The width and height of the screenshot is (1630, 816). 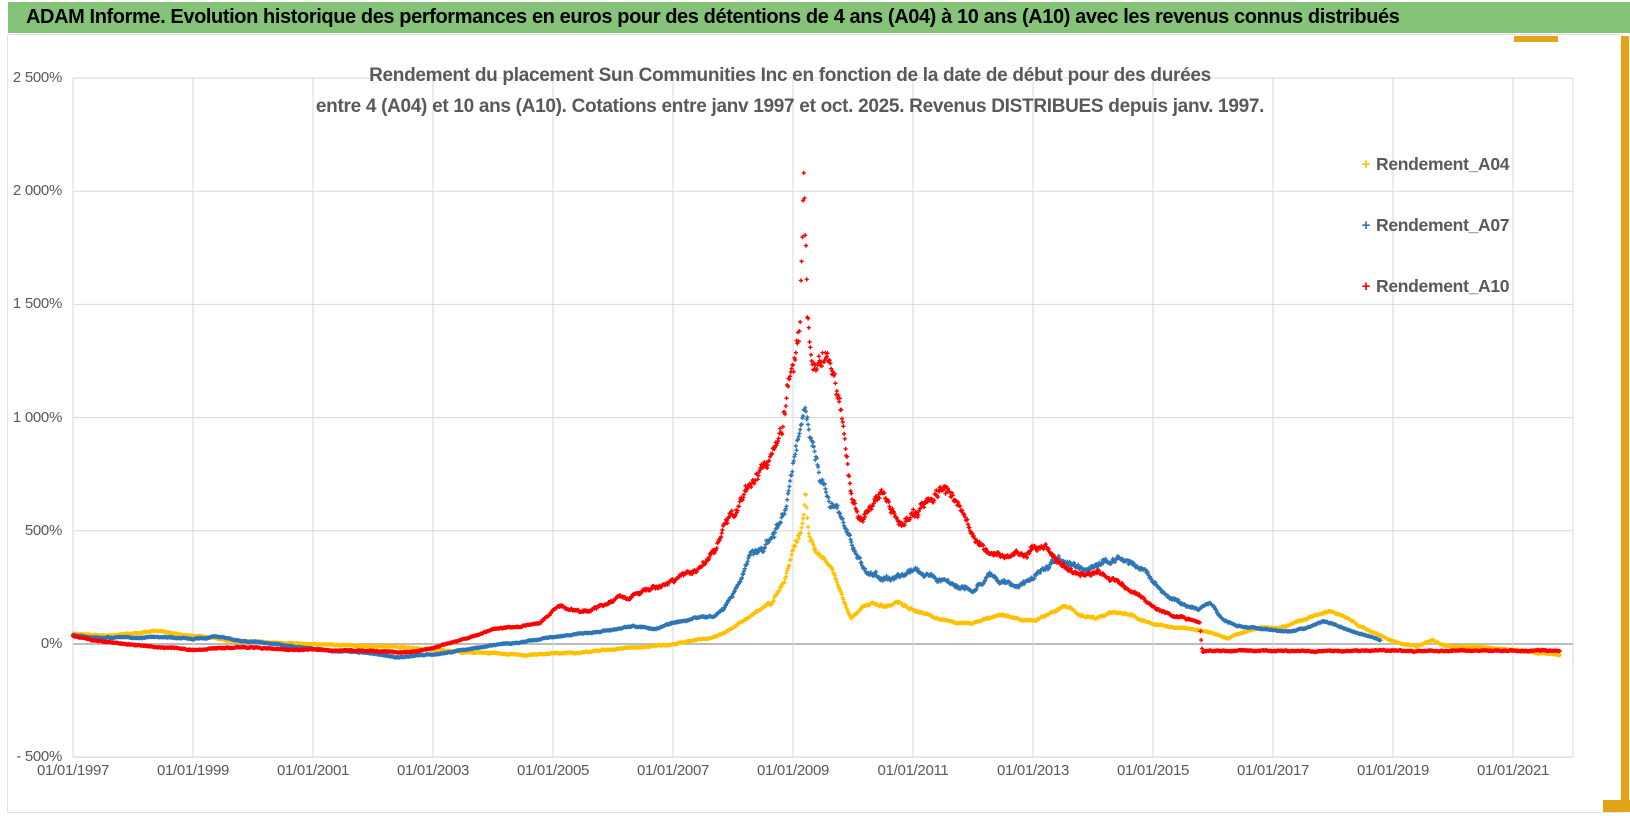 I want to click on x-axis-tick-label: 01/01/2005, so click(x=553, y=770).